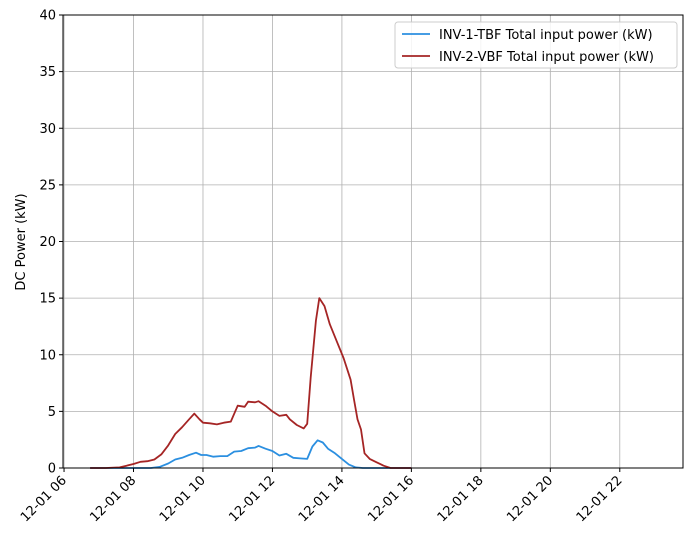 The height and width of the screenshot is (546, 691). I want to click on legend-box, so click(536, 45).